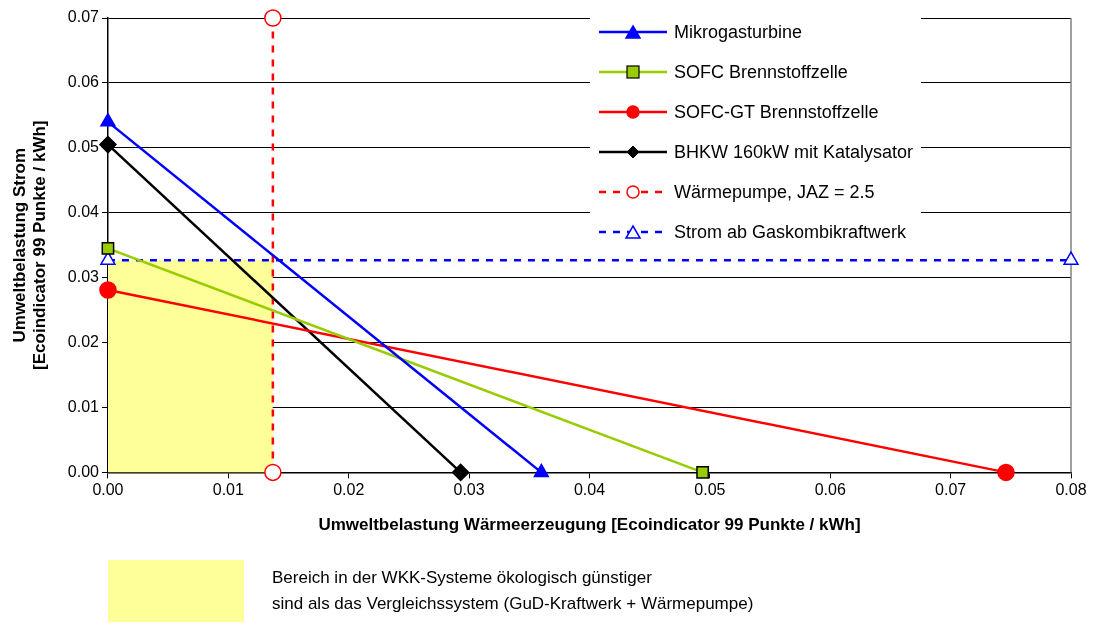  I want to click on x-tick-label: 0.03, so click(469, 490).